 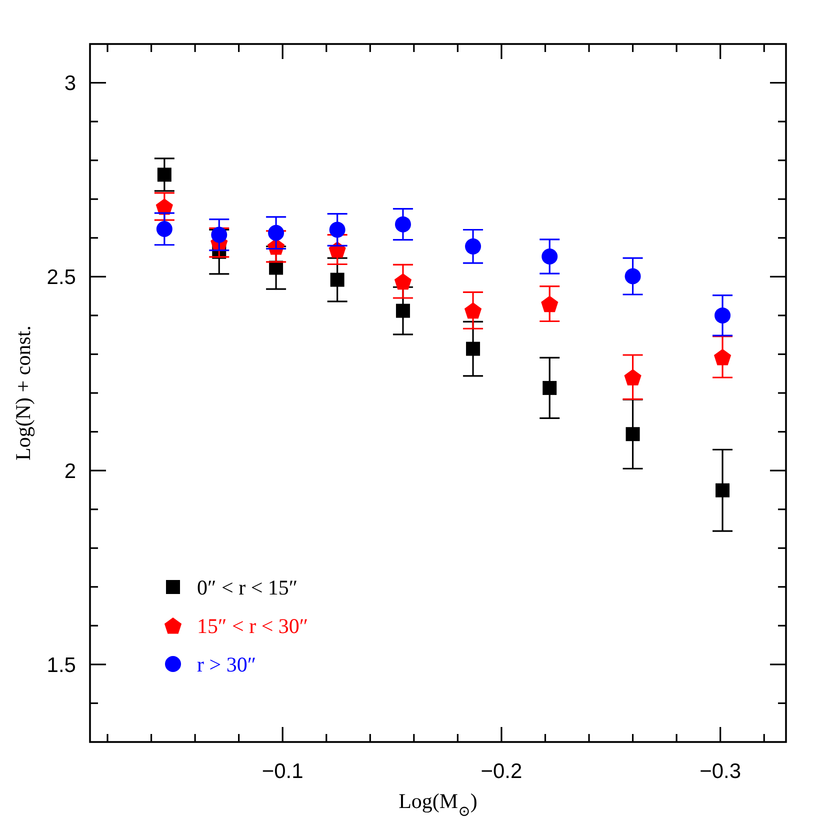 I want to click on y-tick-label: 2.5, so click(x=61, y=278).